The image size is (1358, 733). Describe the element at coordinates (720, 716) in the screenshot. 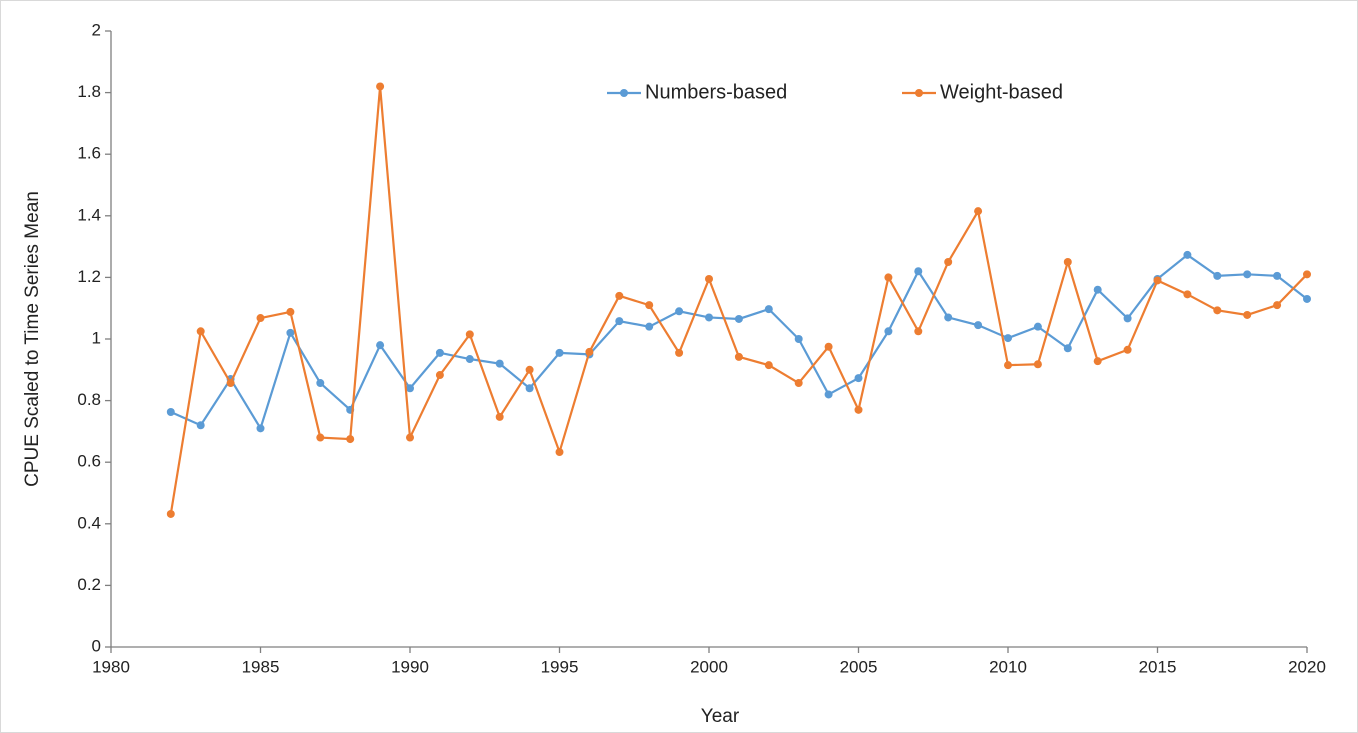

I see `x-axis-label: Year` at that location.